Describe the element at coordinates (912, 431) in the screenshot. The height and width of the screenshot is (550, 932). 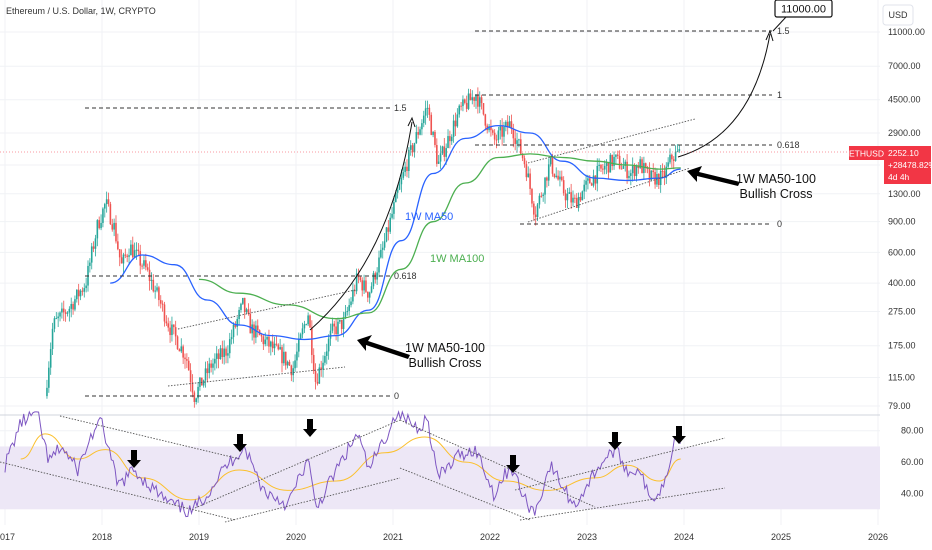
I see `rsi-tick-label: 80.00` at that location.